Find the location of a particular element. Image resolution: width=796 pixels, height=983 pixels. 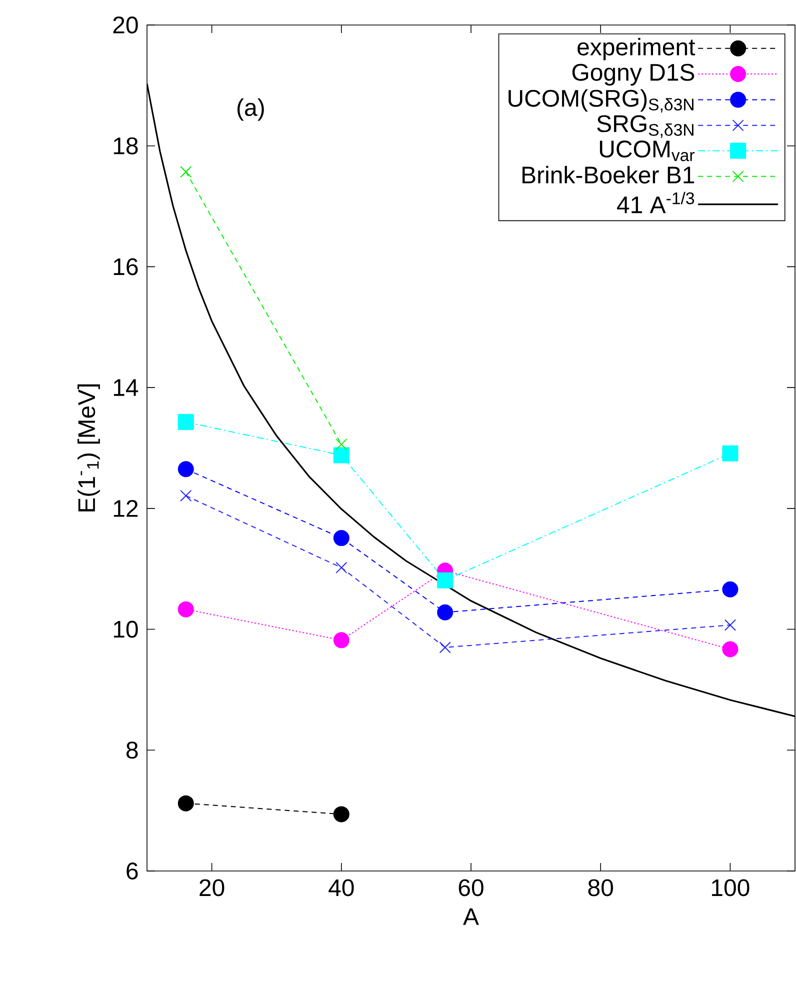

x-tick-label: 80 is located at coordinates (601, 887).